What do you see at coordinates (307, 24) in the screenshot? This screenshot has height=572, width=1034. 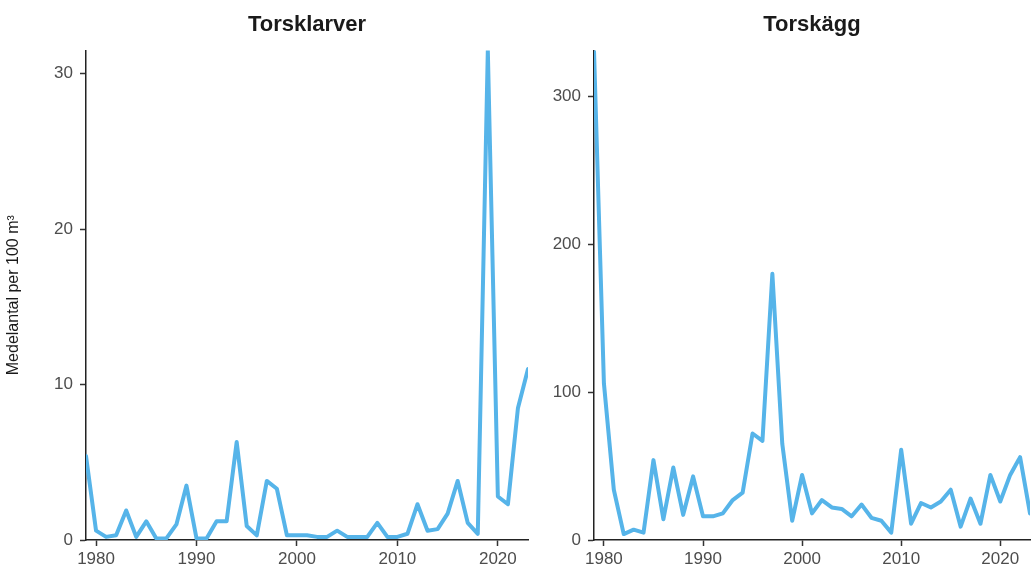 I see `chart-title: Torsklarver` at bounding box center [307, 24].